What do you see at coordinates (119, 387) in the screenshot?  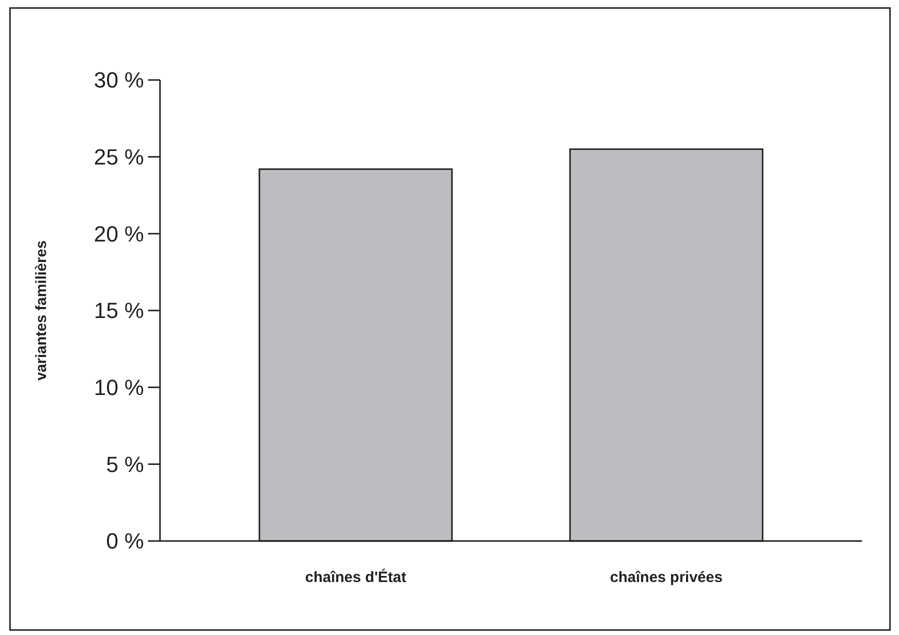 I see `y-tick-label: 10 %` at bounding box center [119, 387].